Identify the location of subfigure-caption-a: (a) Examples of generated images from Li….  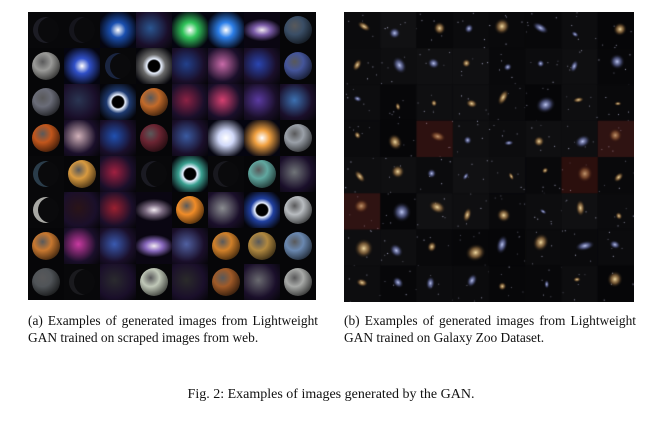
(173, 329).